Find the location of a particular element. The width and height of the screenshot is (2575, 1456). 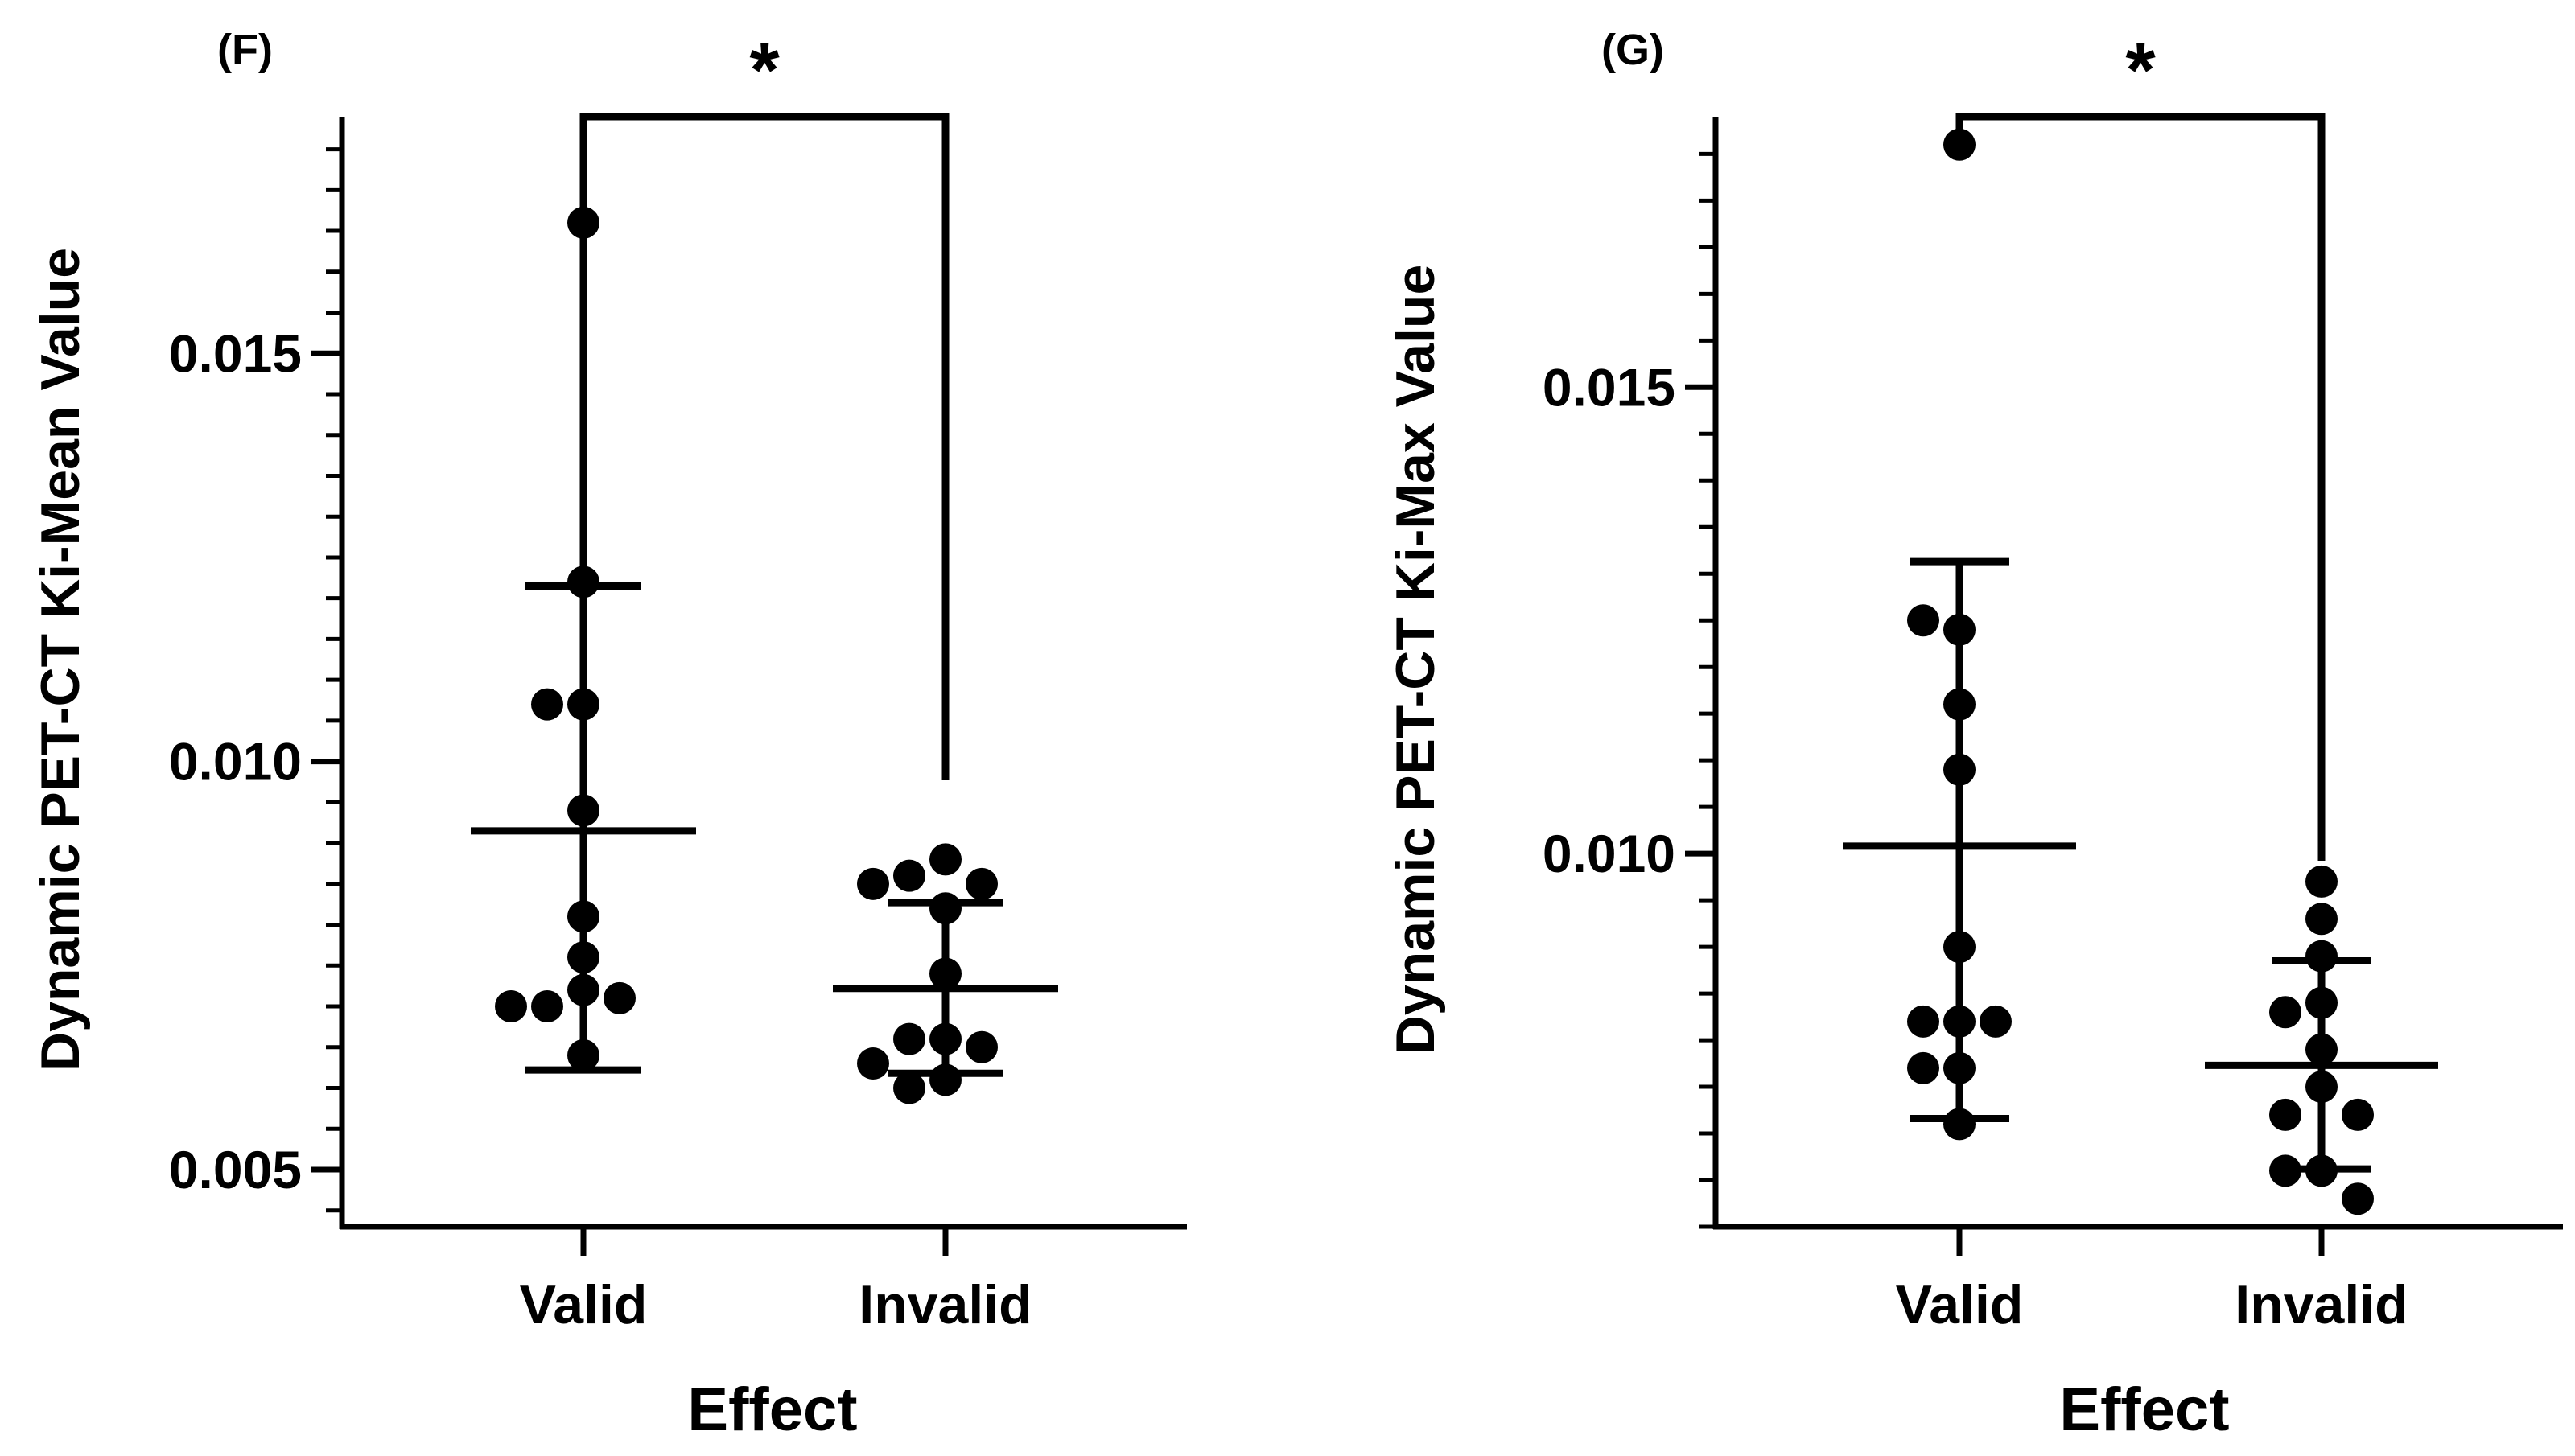

y-axis-label: Dynamic PET-CT Ki-Max Value is located at coordinates (1415, 660).